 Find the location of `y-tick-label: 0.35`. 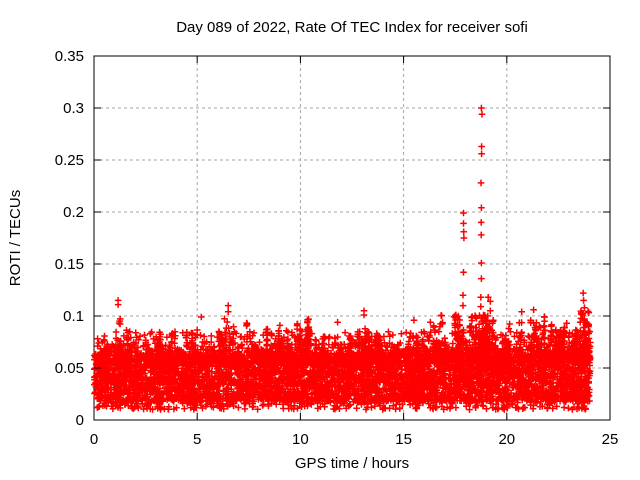

y-tick-label: 0.35 is located at coordinates (69, 56).